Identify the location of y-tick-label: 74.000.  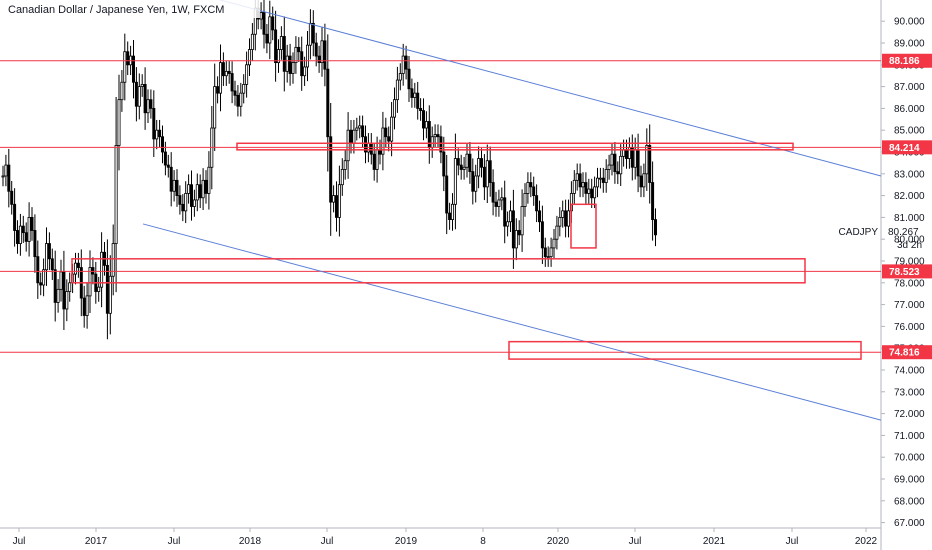
(909, 371).